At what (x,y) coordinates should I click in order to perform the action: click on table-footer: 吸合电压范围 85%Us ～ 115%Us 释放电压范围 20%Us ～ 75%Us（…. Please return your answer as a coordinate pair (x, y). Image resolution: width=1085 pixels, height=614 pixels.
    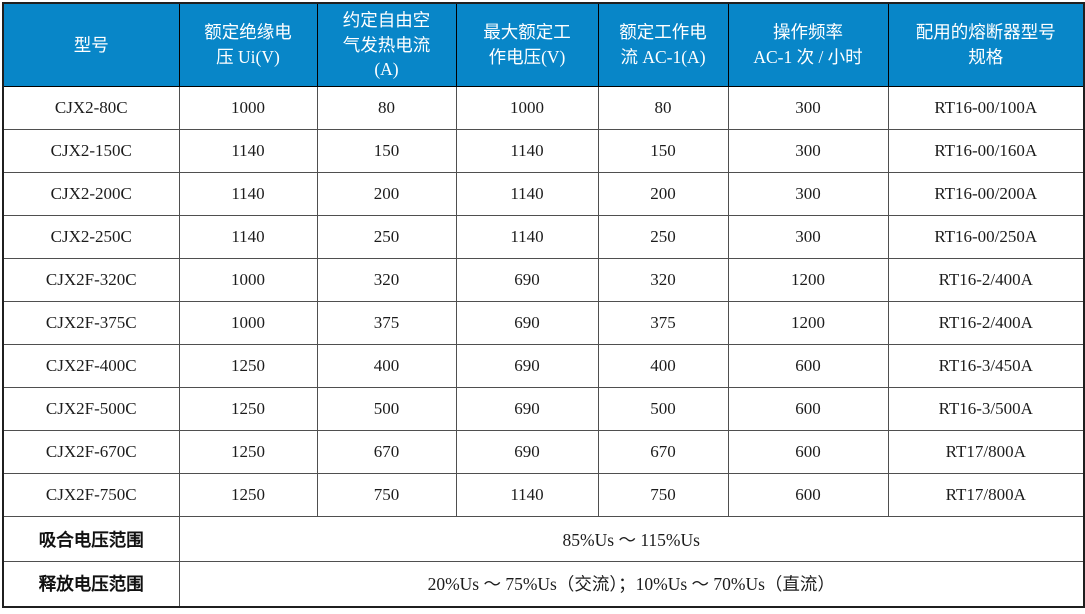
    Looking at the image, I should click on (543, 561).